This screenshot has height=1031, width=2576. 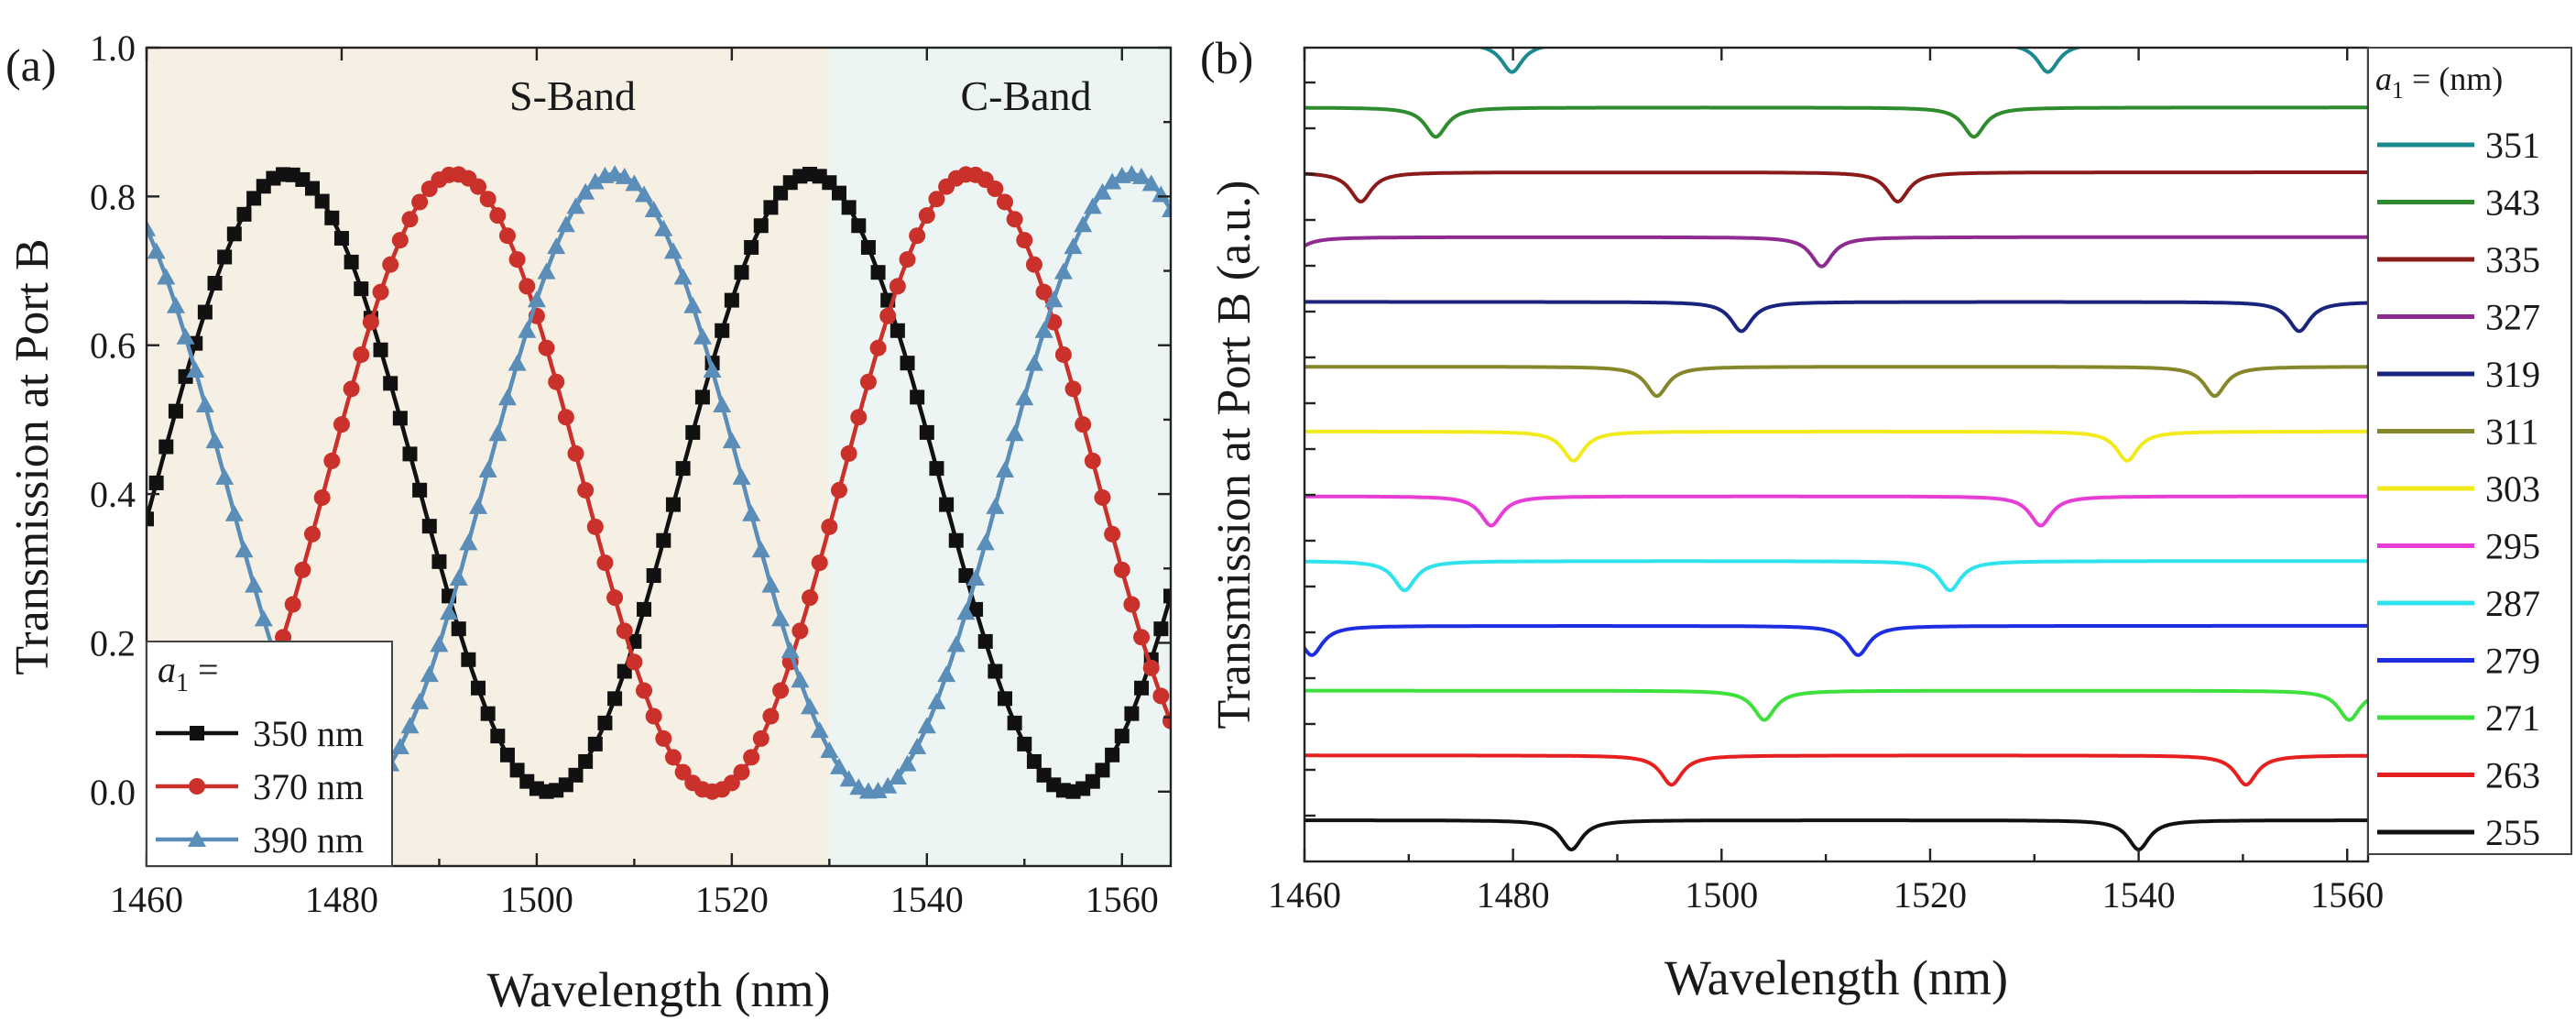 What do you see at coordinates (2513, 489) in the screenshot?
I see `legend-label-303: 303` at bounding box center [2513, 489].